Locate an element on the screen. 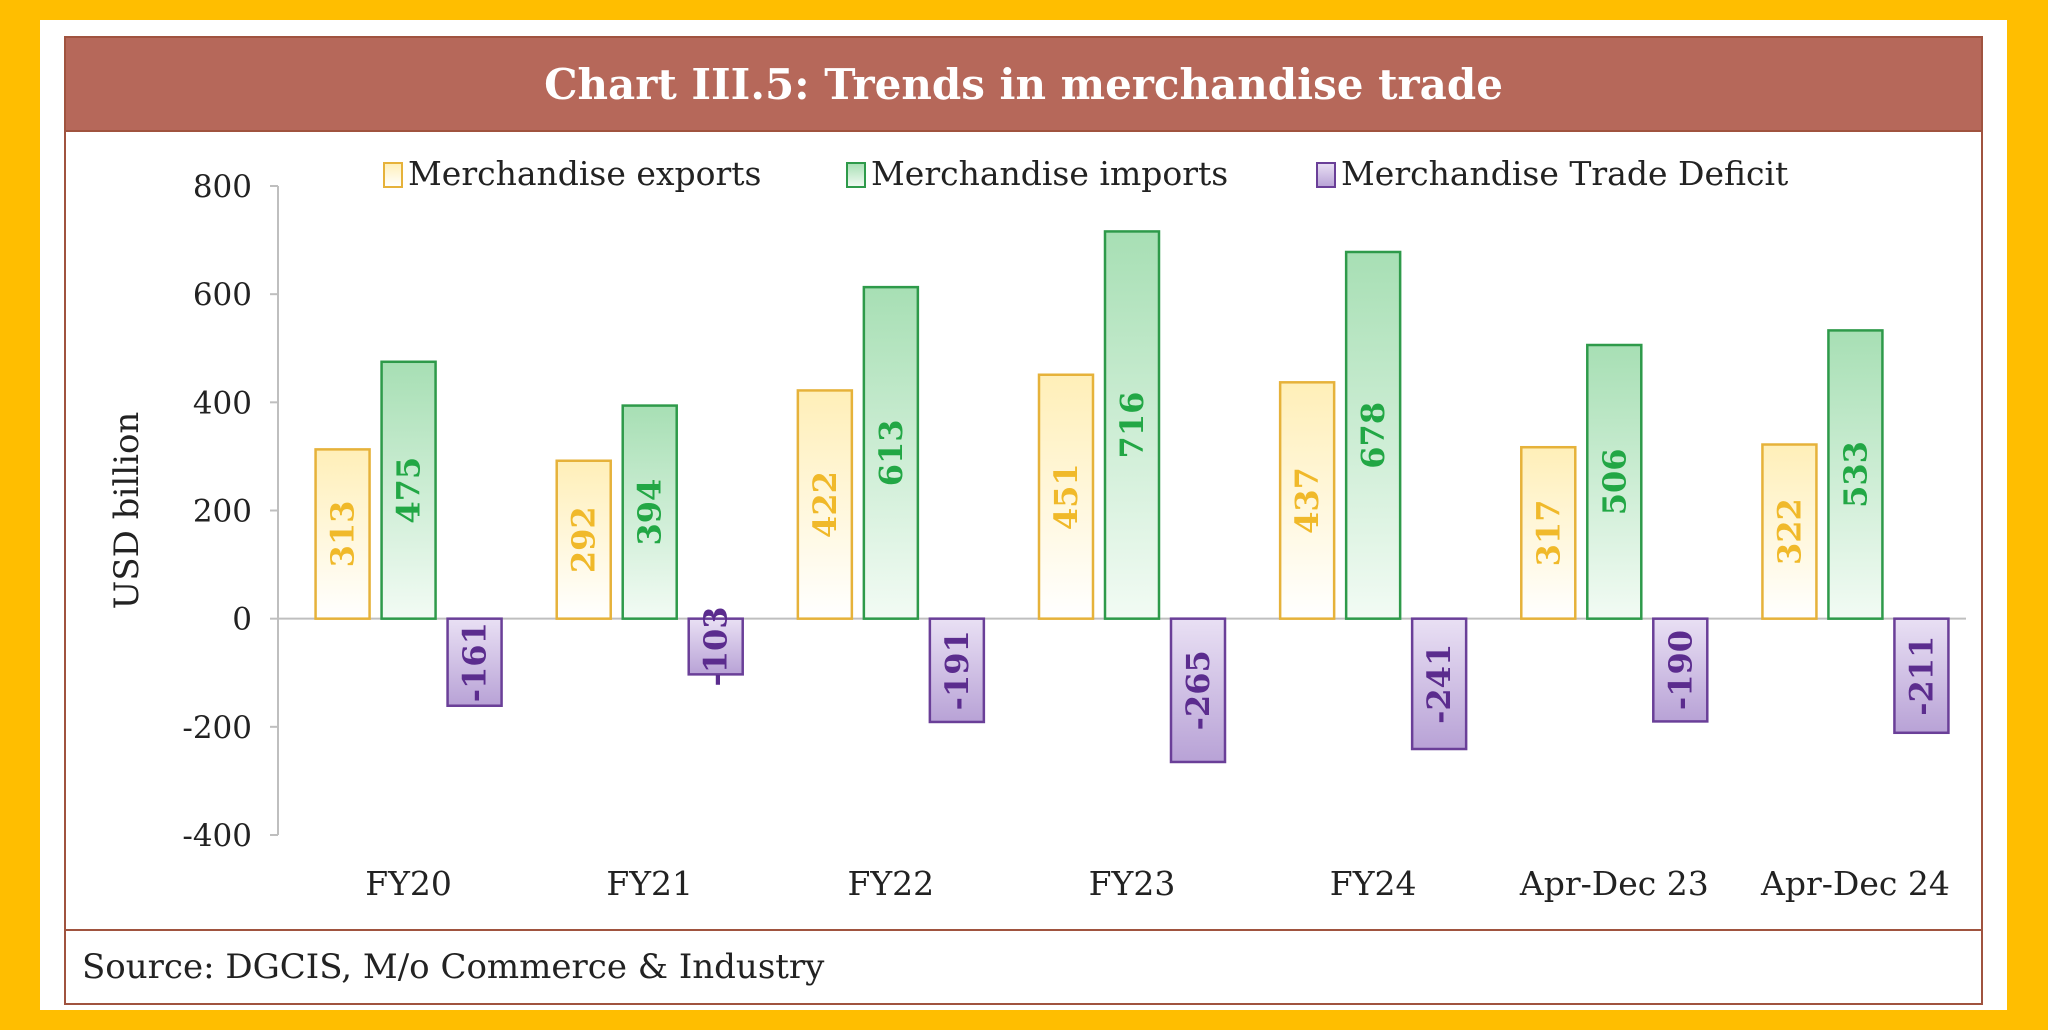  data-label: 292 is located at coordinates (584, 539).